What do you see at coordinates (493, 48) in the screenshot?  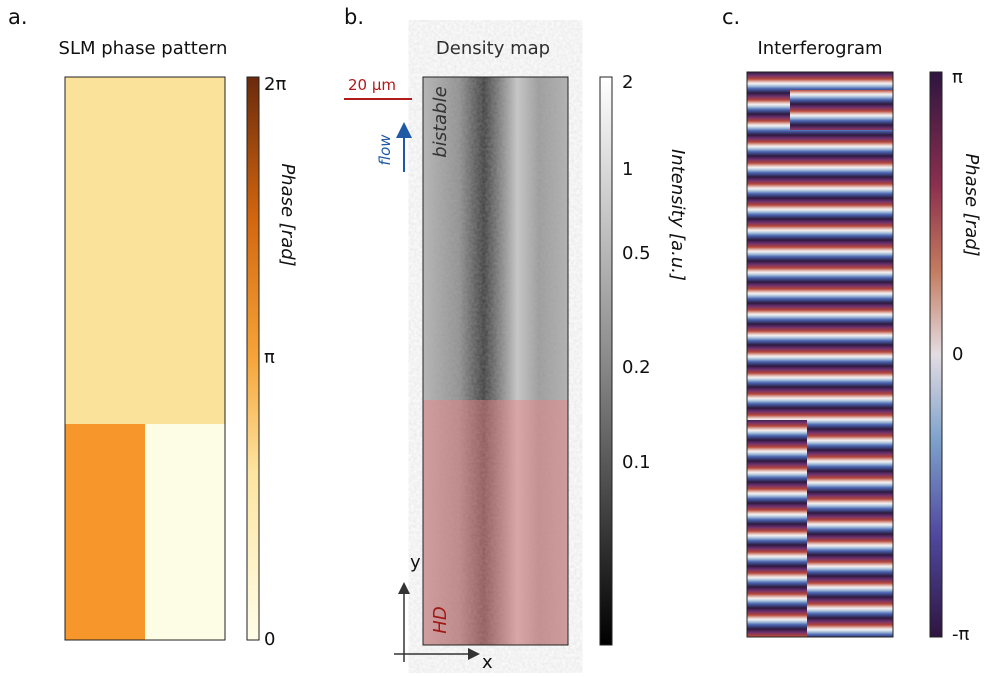 I see `panel-title: Density map` at bounding box center [493, 48].